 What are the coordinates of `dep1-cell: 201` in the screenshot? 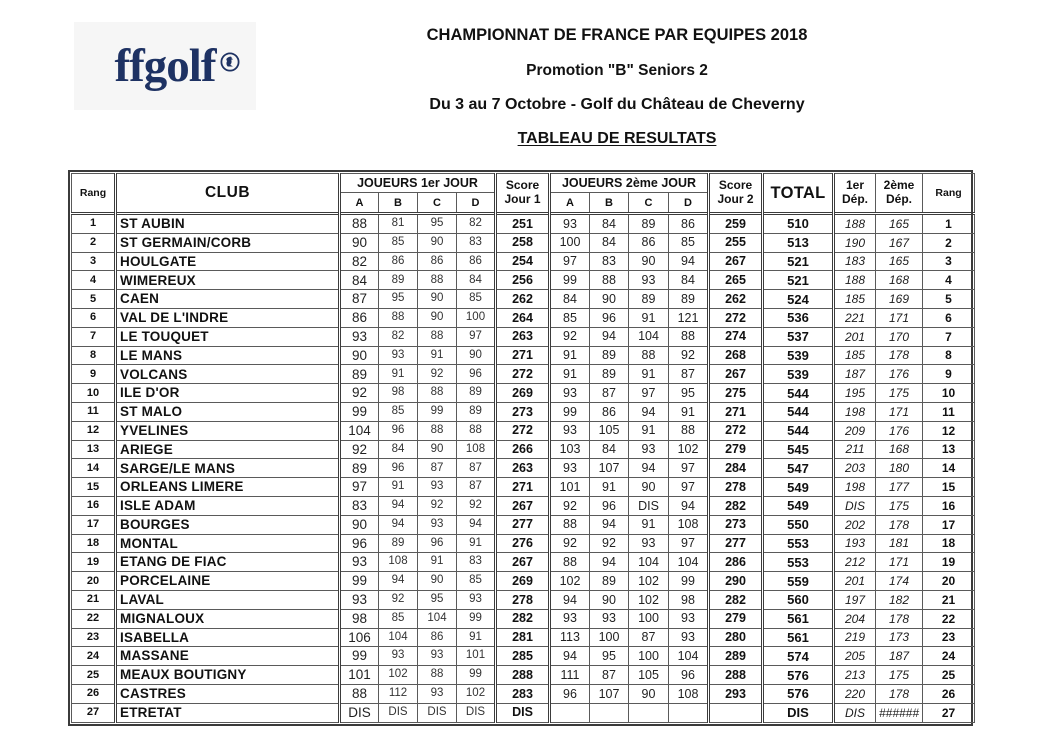 It's located at (854, 336).